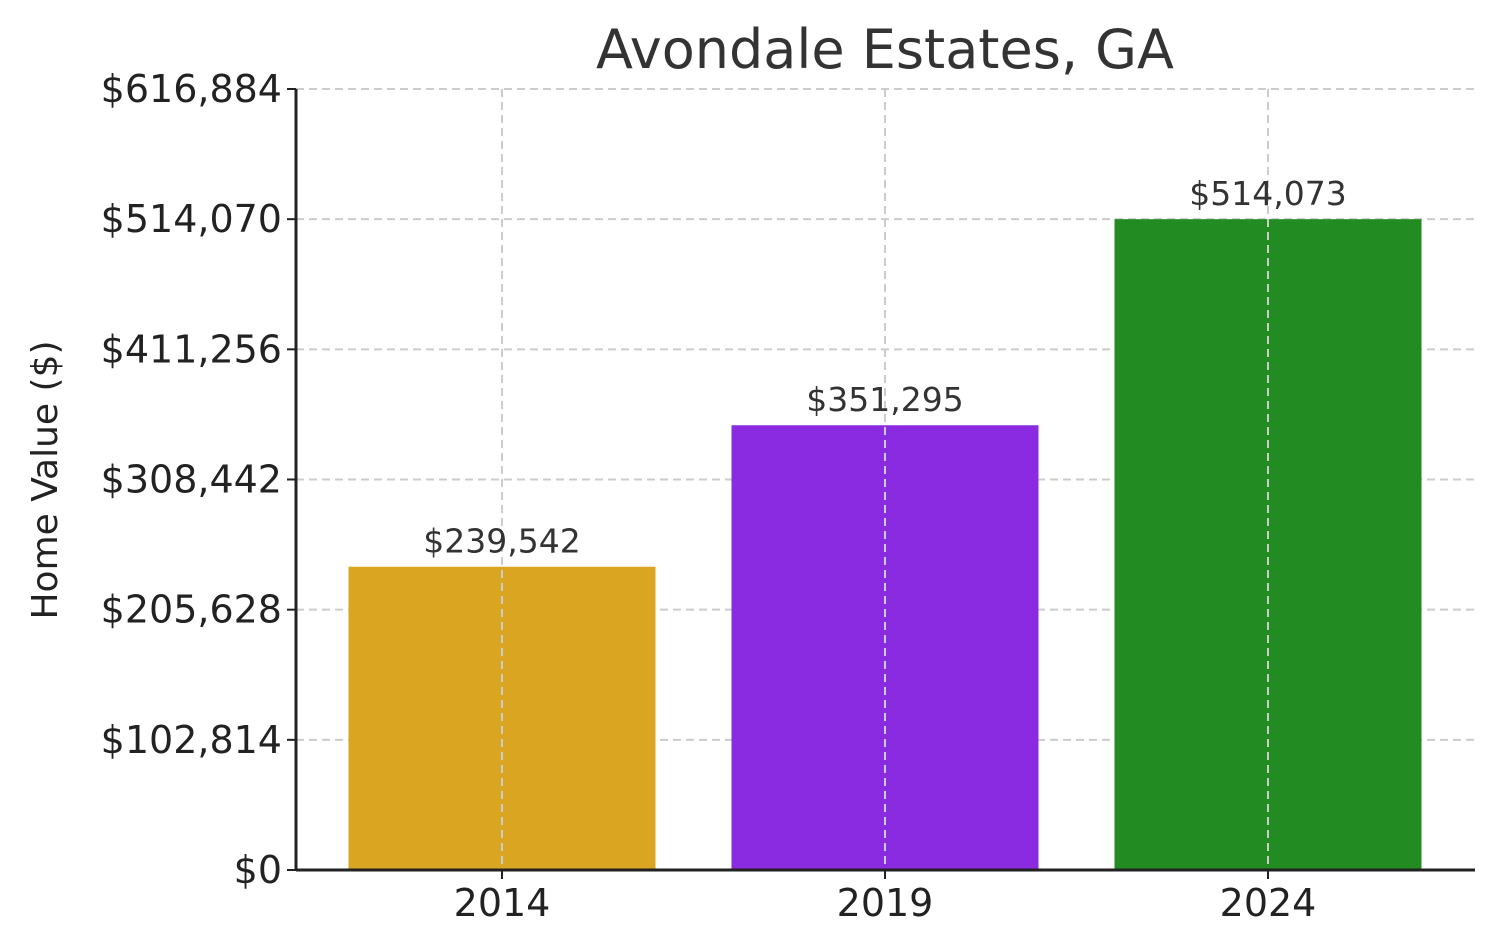 This screenshot has width=1500, height=950. Describe the element at coordinates (502, 903) in the screenshot. I see `x-tick-label-2014: 2014` at that location.